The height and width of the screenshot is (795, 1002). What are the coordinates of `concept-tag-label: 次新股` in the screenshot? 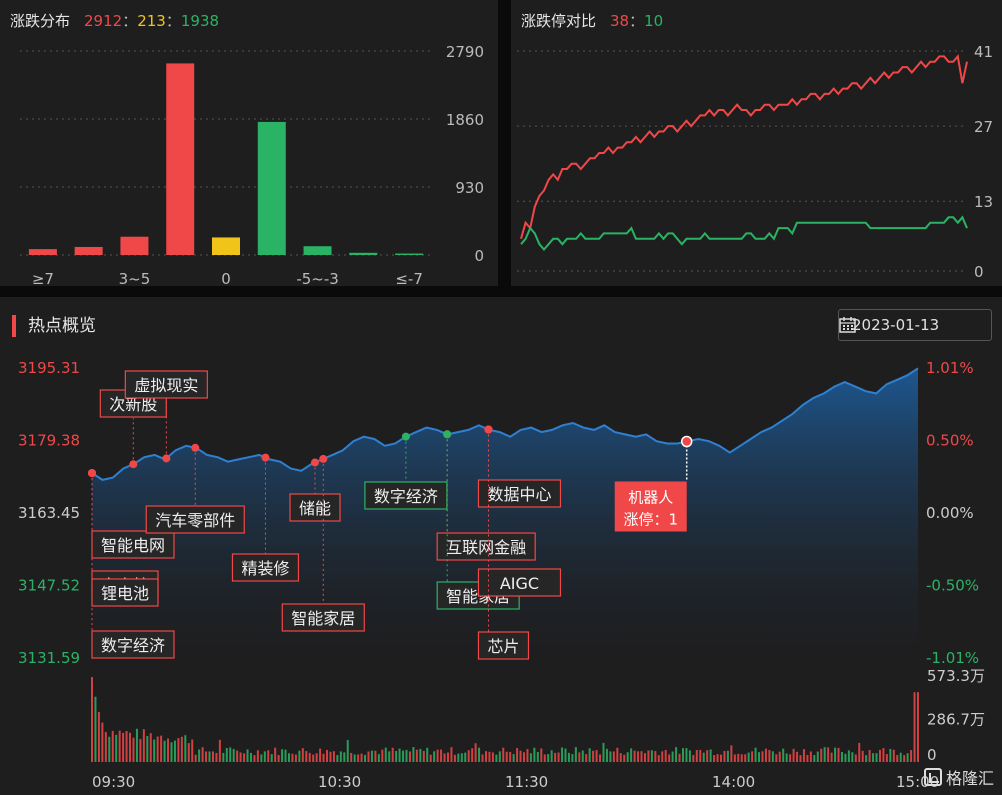 It's located at (133, 404).